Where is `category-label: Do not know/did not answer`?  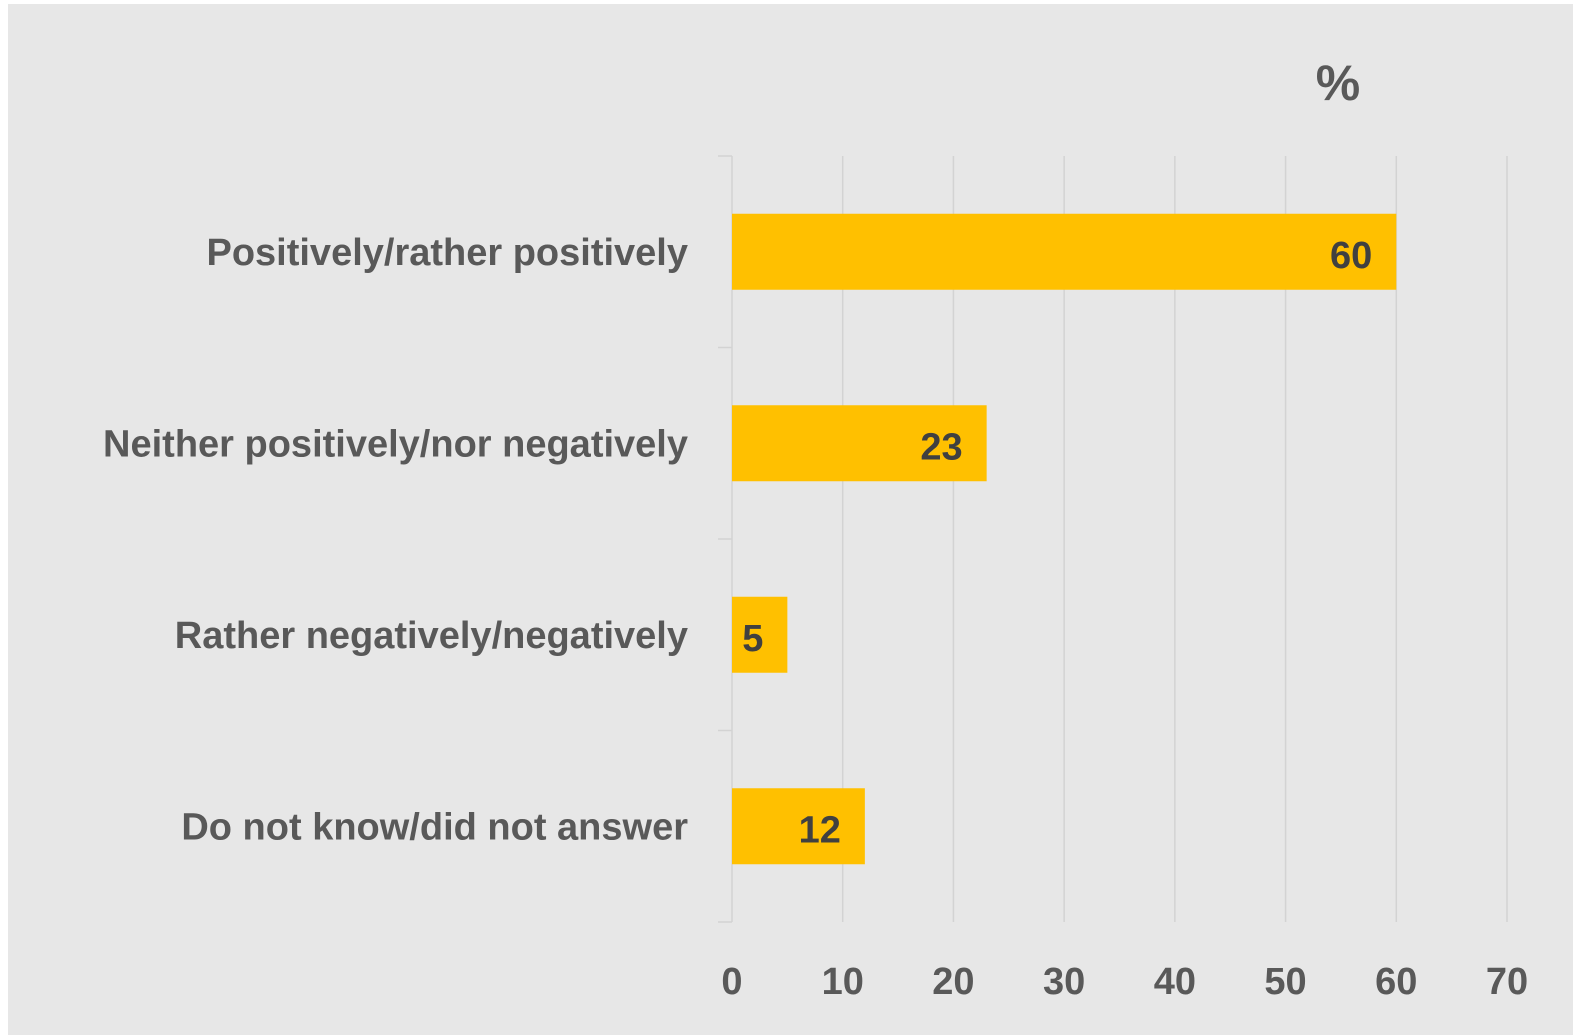 category-label: Do not know/did not answer is located at coordinates (434, 827).